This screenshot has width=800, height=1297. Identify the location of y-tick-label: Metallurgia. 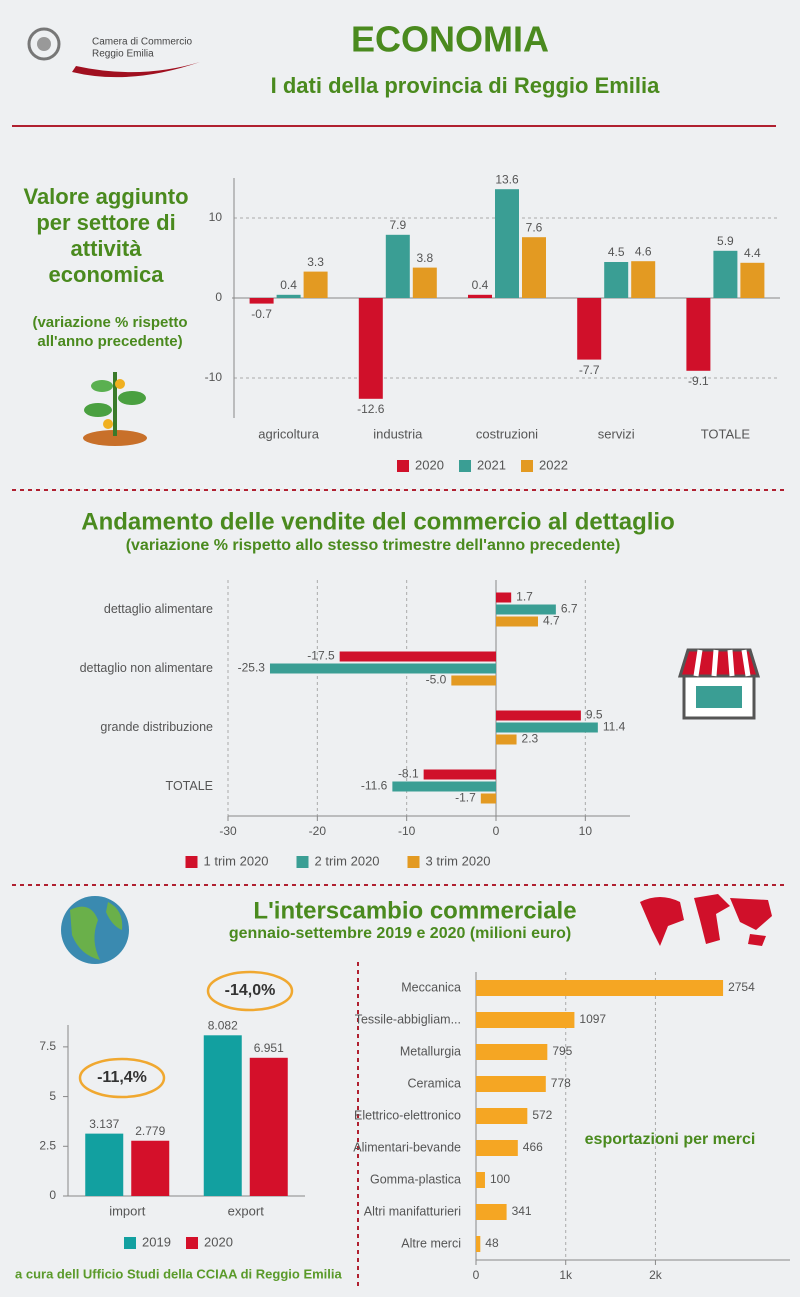
(430, 1051).